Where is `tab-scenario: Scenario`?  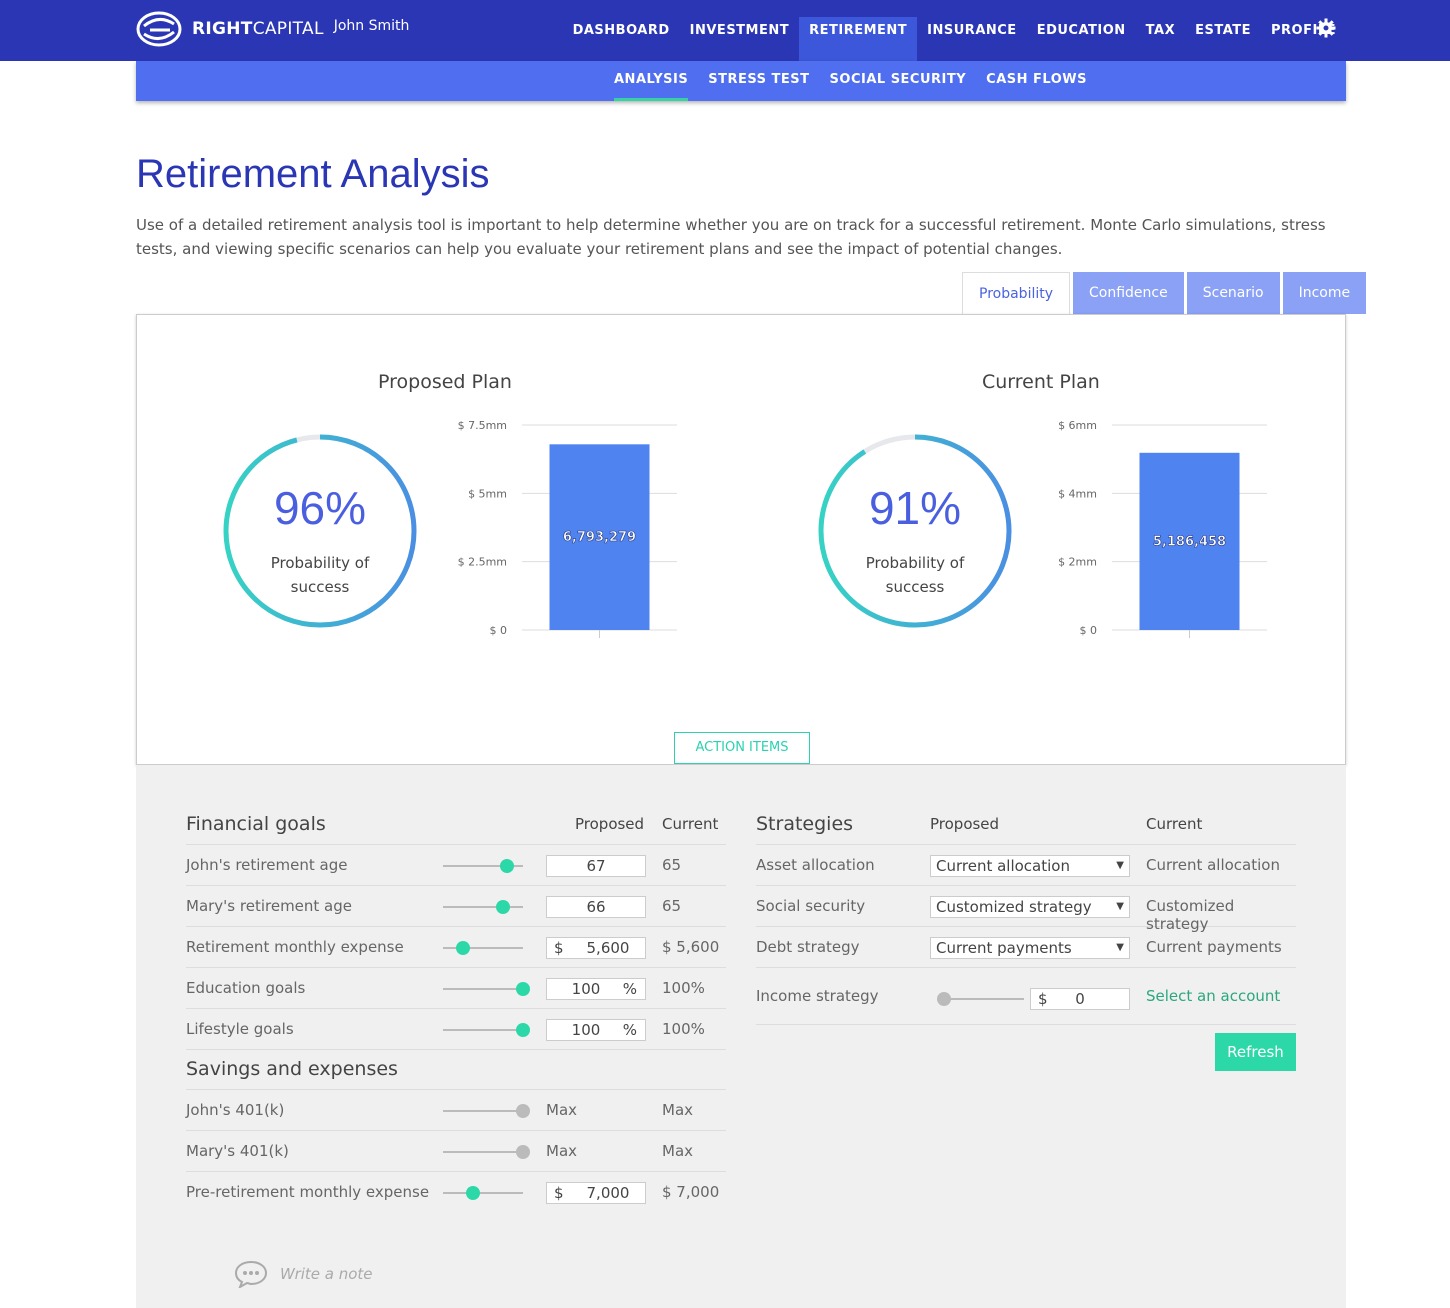 tab-scenario: Scenario is located at coordinates (1233, 293).